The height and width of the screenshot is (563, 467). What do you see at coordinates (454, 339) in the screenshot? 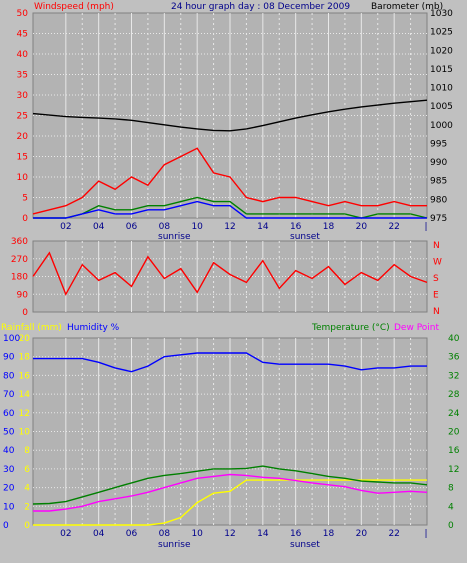
I see `temperature-tick-label: 40` at bounding box center [454, 339].